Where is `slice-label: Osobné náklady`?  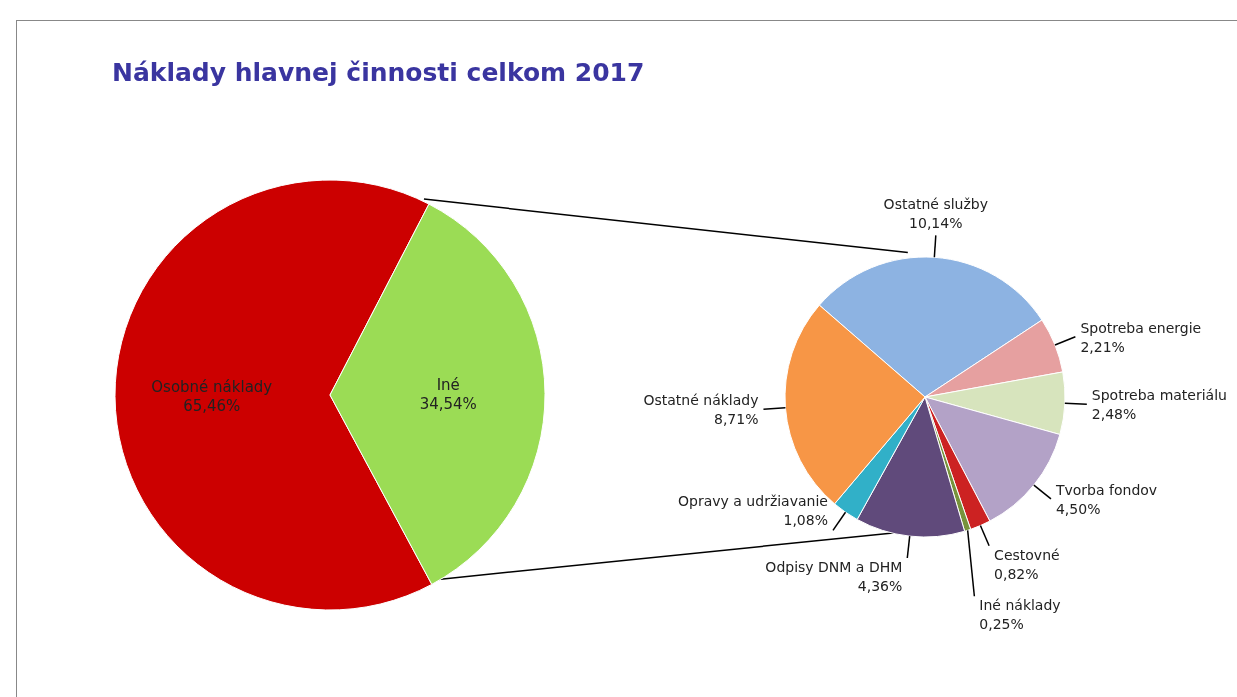
slice-label: Osobné náklady is located at coordinates (212, 386).